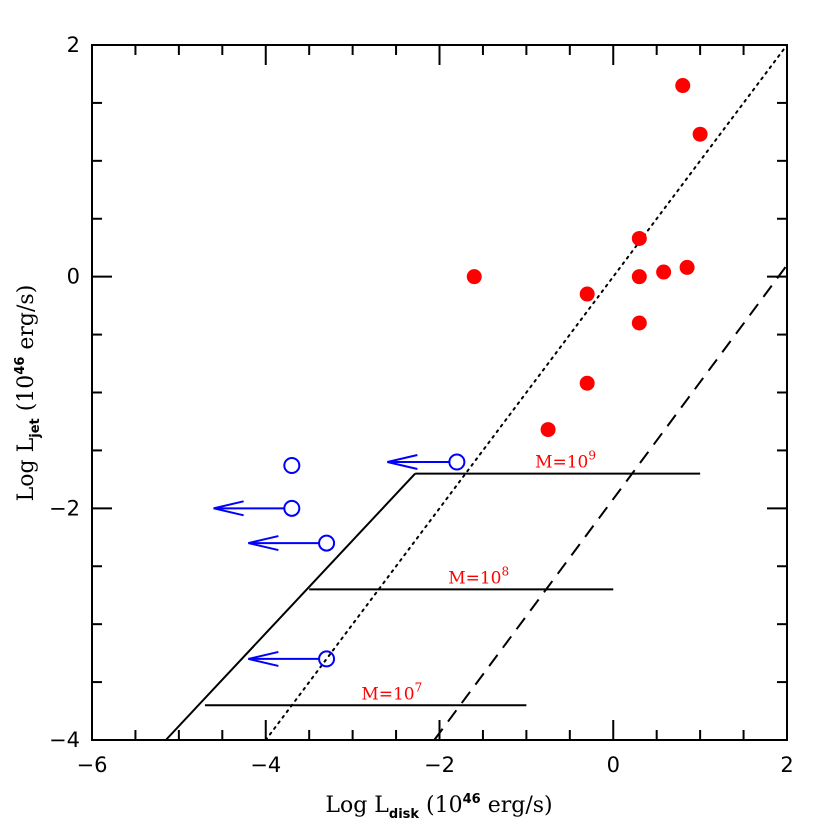  What do you see at coordinates (592, 456) in the screenshot?
I see `mass-label-exponent: 9` at bounding box center [592, 456].